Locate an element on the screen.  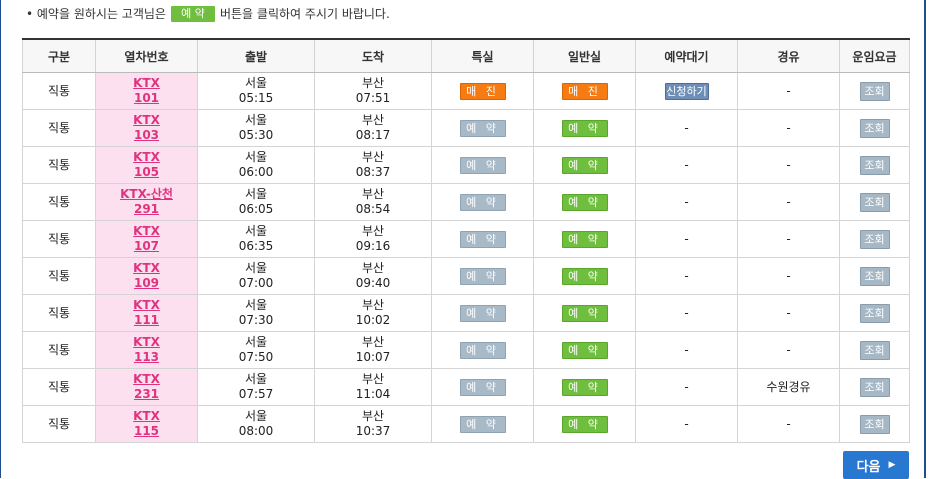
cell-first-class: 매 진 is located at coordinates (482, 91).